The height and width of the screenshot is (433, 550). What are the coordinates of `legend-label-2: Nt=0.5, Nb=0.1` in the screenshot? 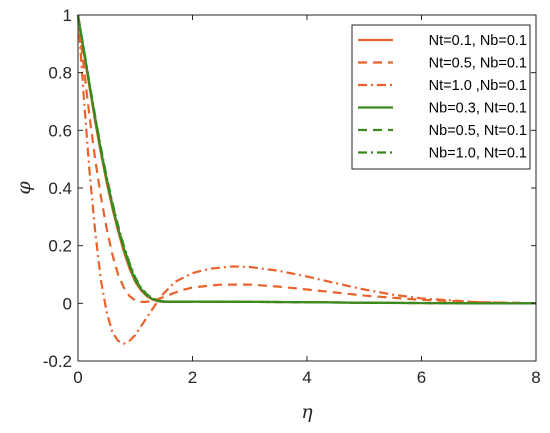 It's located at (478, 64).